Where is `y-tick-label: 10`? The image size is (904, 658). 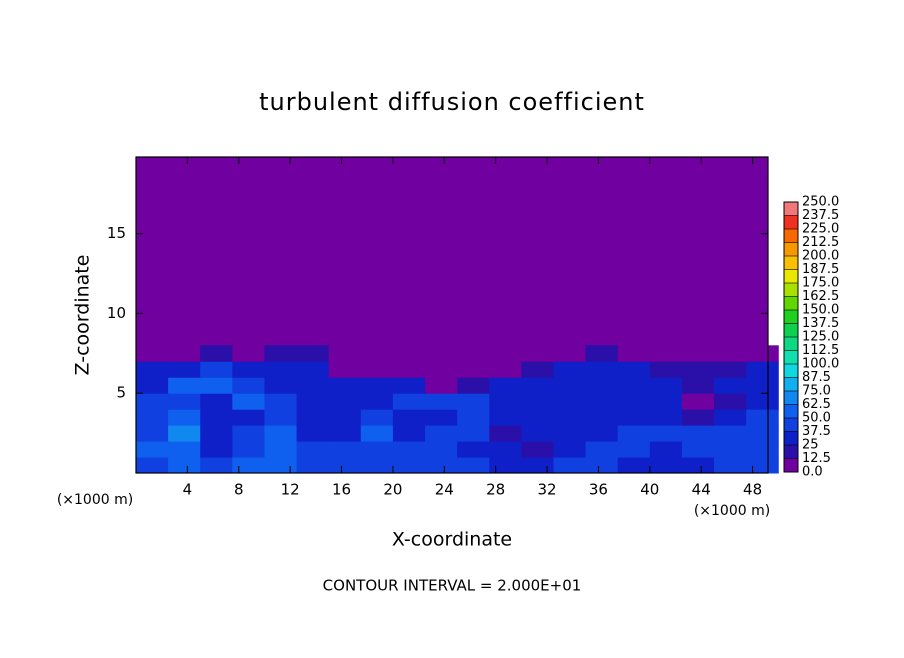
y-tick-label: 10 is located at coordinates (116, 313).